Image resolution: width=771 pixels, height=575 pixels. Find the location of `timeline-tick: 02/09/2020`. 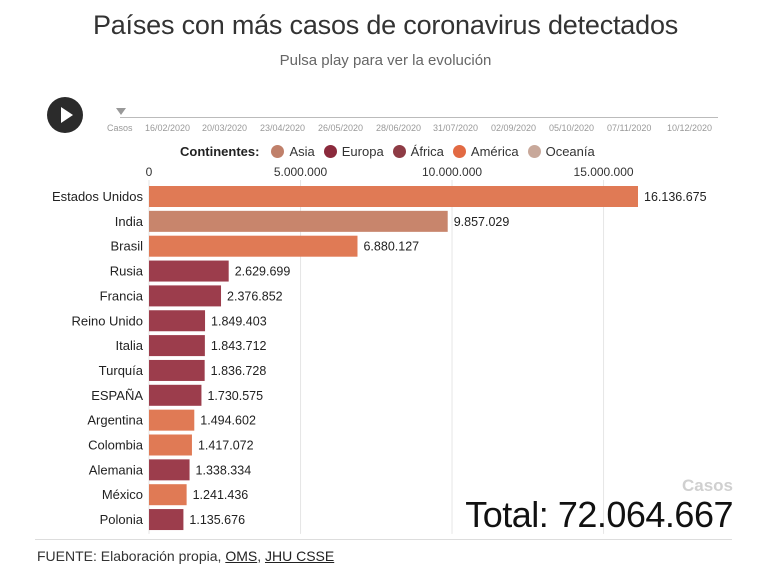

timeline-tick: 02/09/2020 is located at coordinates (514, 128).